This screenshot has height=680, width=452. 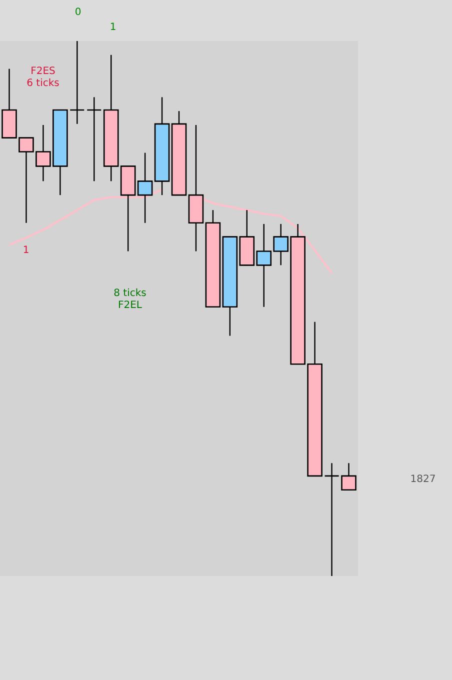 I want to click on annotation: F2ES 6 ticks, so click(x=43, y=77).